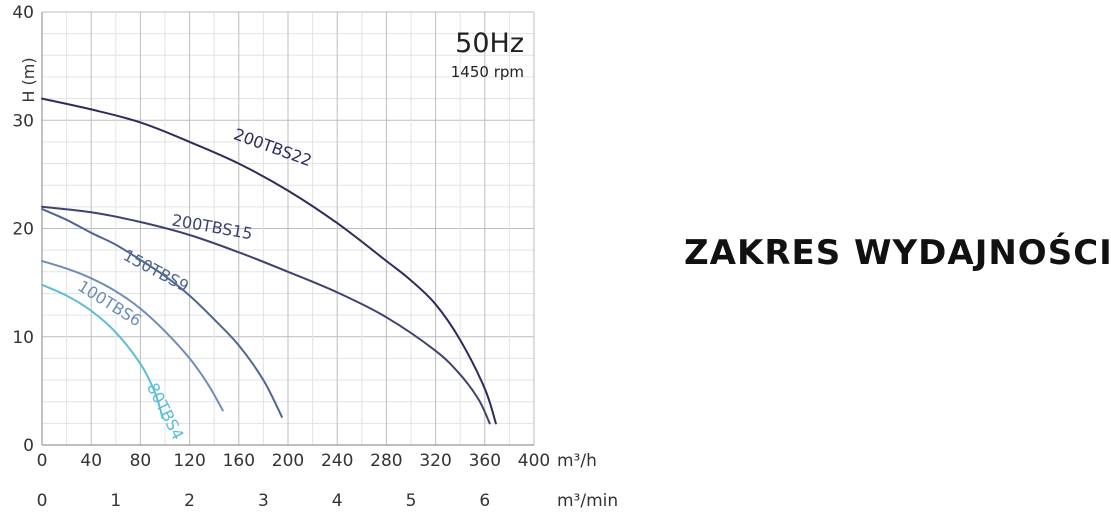 This screenshot has width=1111, height=518. I want to click on x2-tick-label: 0, so click(42, 501).